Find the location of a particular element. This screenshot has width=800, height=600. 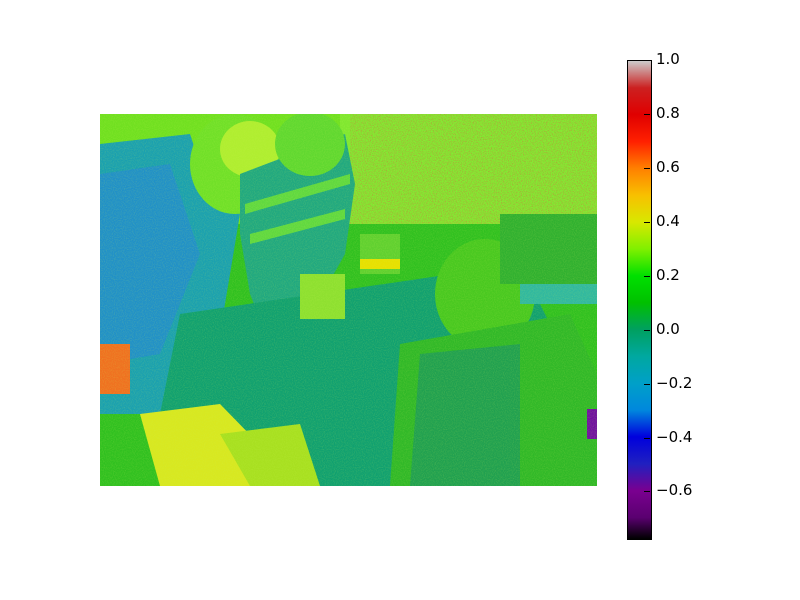

colorbar-tick-label: 0.8 is located at coordinates (668, 112).